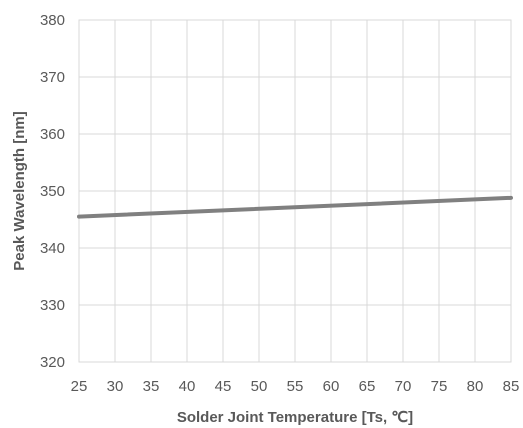 The image size is (523, 428). I want to click on y-tick-label: 360, so click(52, 134).